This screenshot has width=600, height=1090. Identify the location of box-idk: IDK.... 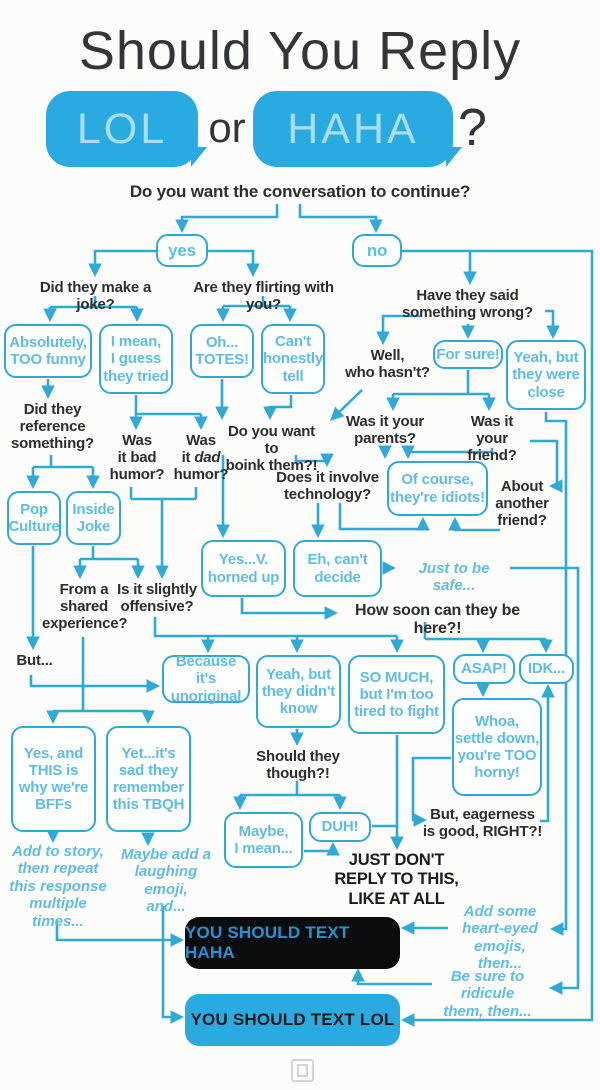
(546, 669).